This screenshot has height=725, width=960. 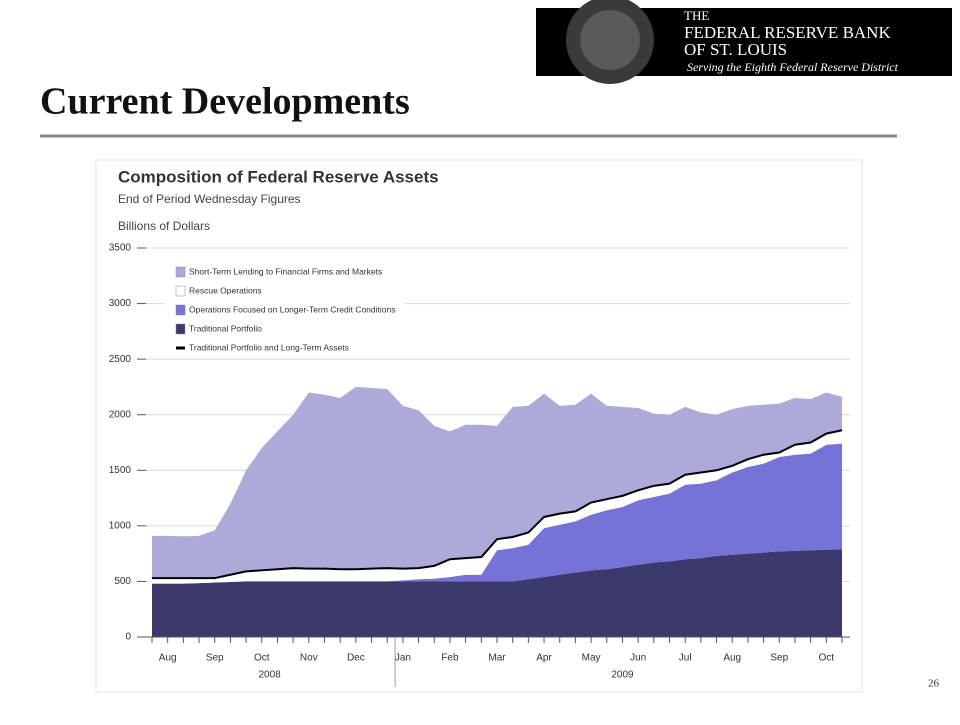 I want to click on y-tick-label: 2000, so click(x=120, y=414).